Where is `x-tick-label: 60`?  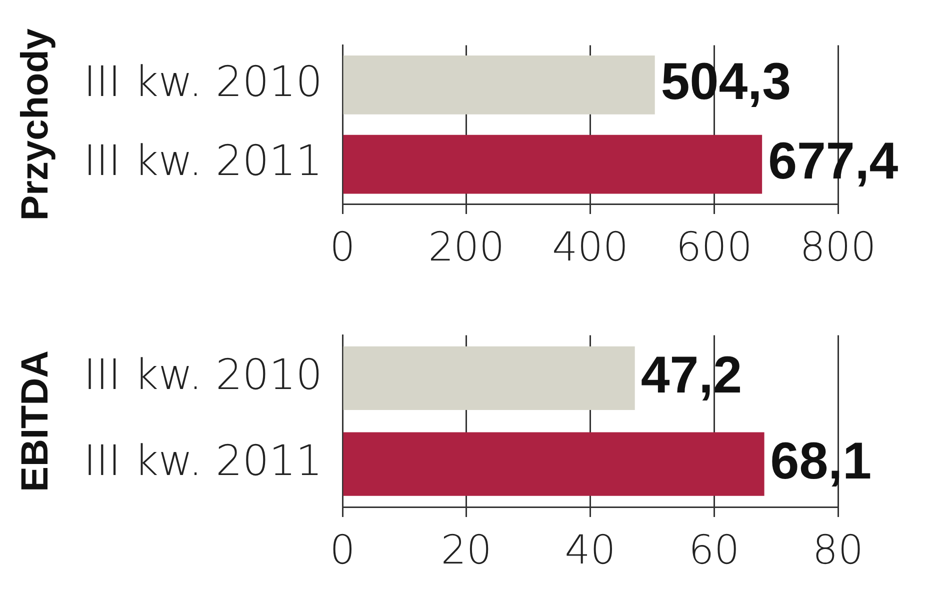
x-tick-label: 60 is located at coordinates (714, 550).